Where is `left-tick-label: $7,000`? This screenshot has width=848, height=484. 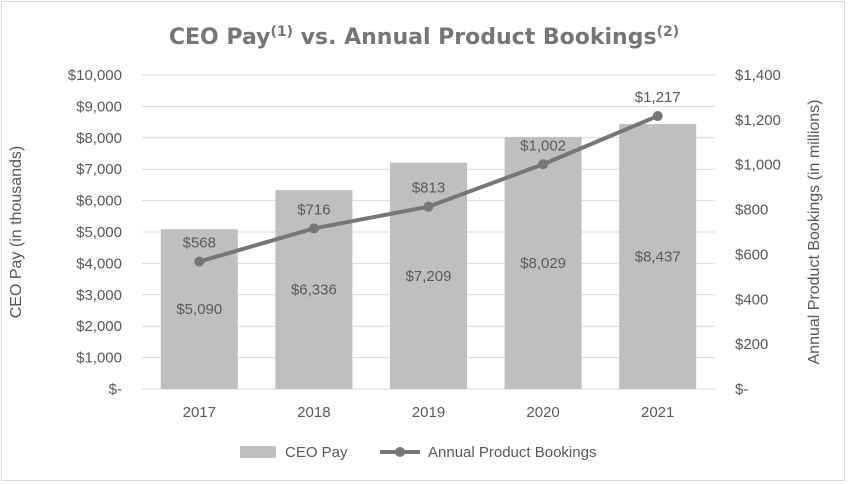 left-tick-label: $7,000 is located at coordinates (99, 169).